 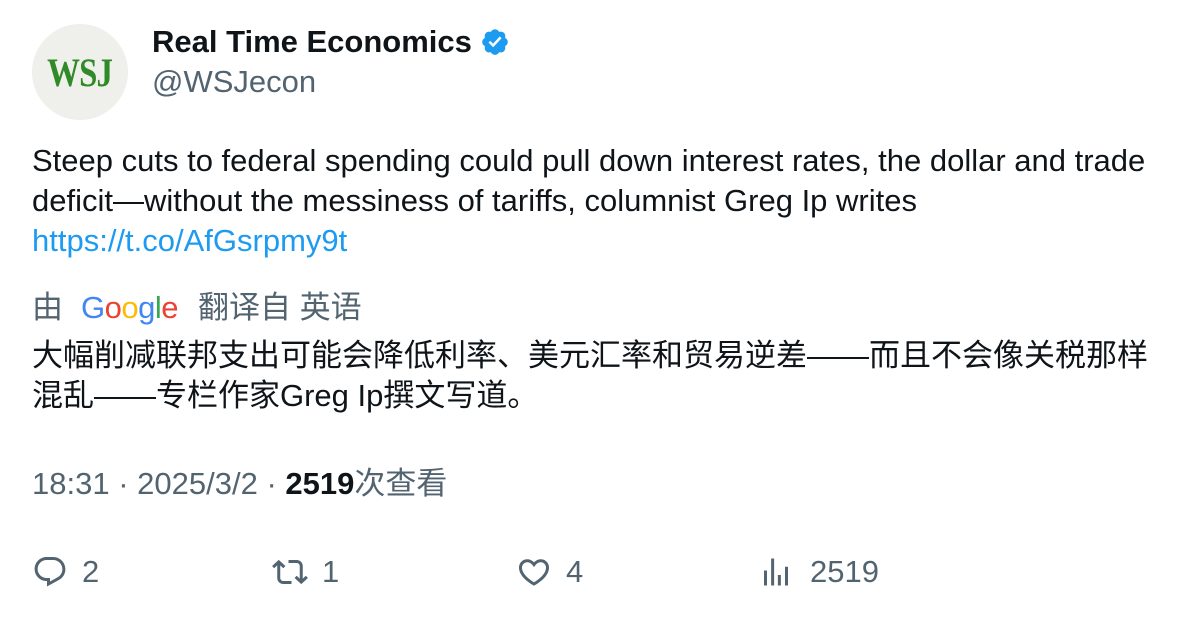 I want to click on reply-count: 2, so click(x=91, y=571).